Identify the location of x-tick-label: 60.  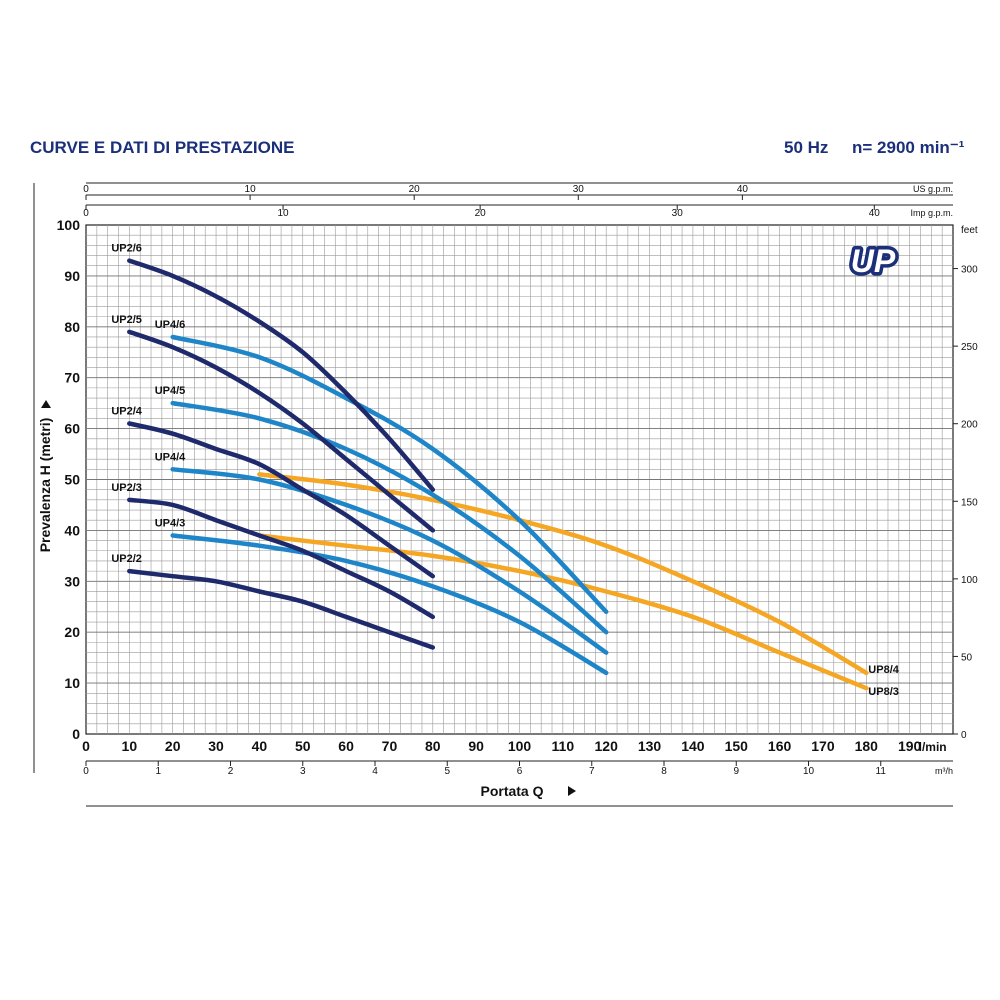
(346, 746).